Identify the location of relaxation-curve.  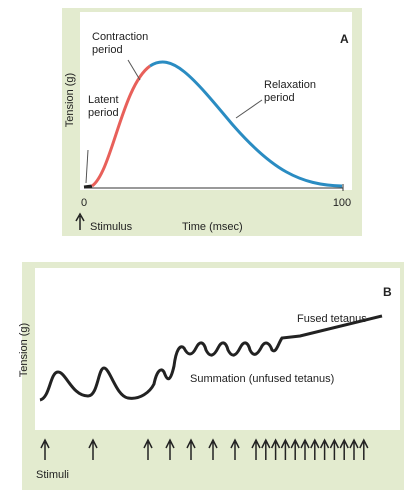
(246, 124).